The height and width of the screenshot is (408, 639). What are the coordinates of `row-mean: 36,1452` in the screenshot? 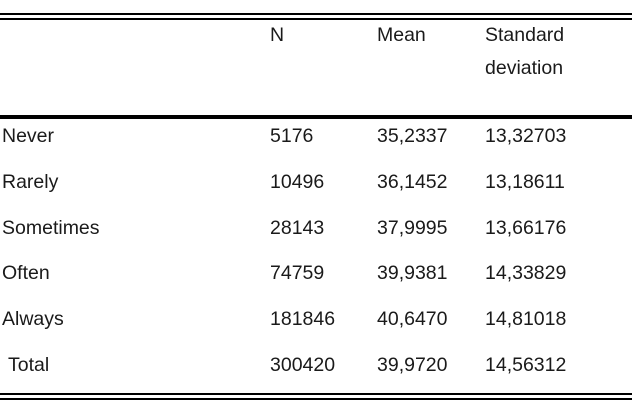 It's located at (412, 182).